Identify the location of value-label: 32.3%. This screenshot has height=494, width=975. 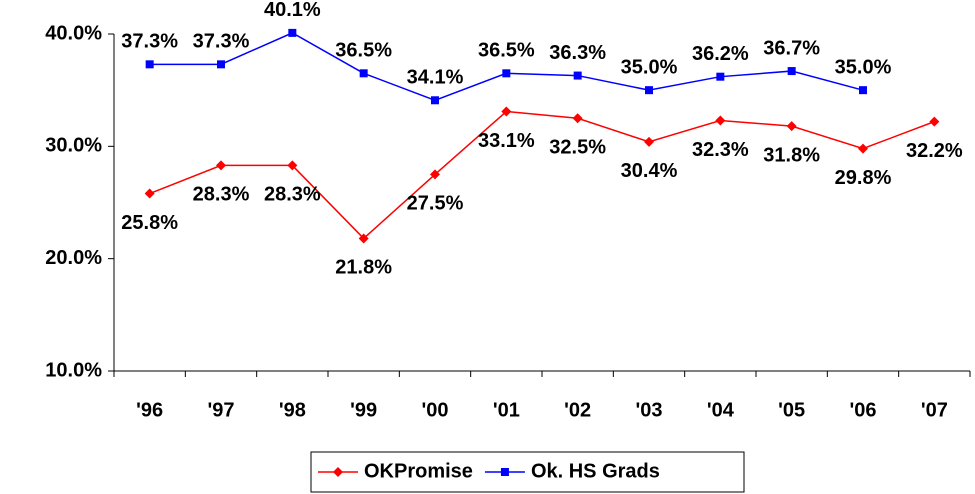
(720, 150).